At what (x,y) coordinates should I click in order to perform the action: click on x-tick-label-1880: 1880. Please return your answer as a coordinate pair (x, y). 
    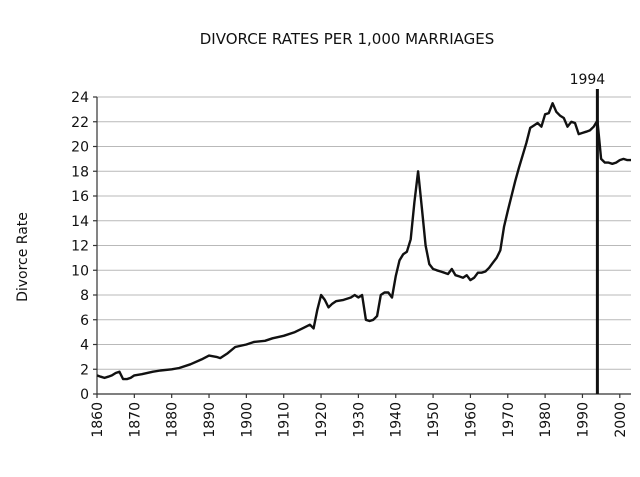
    Looking at the image, I should click on (173, 420).